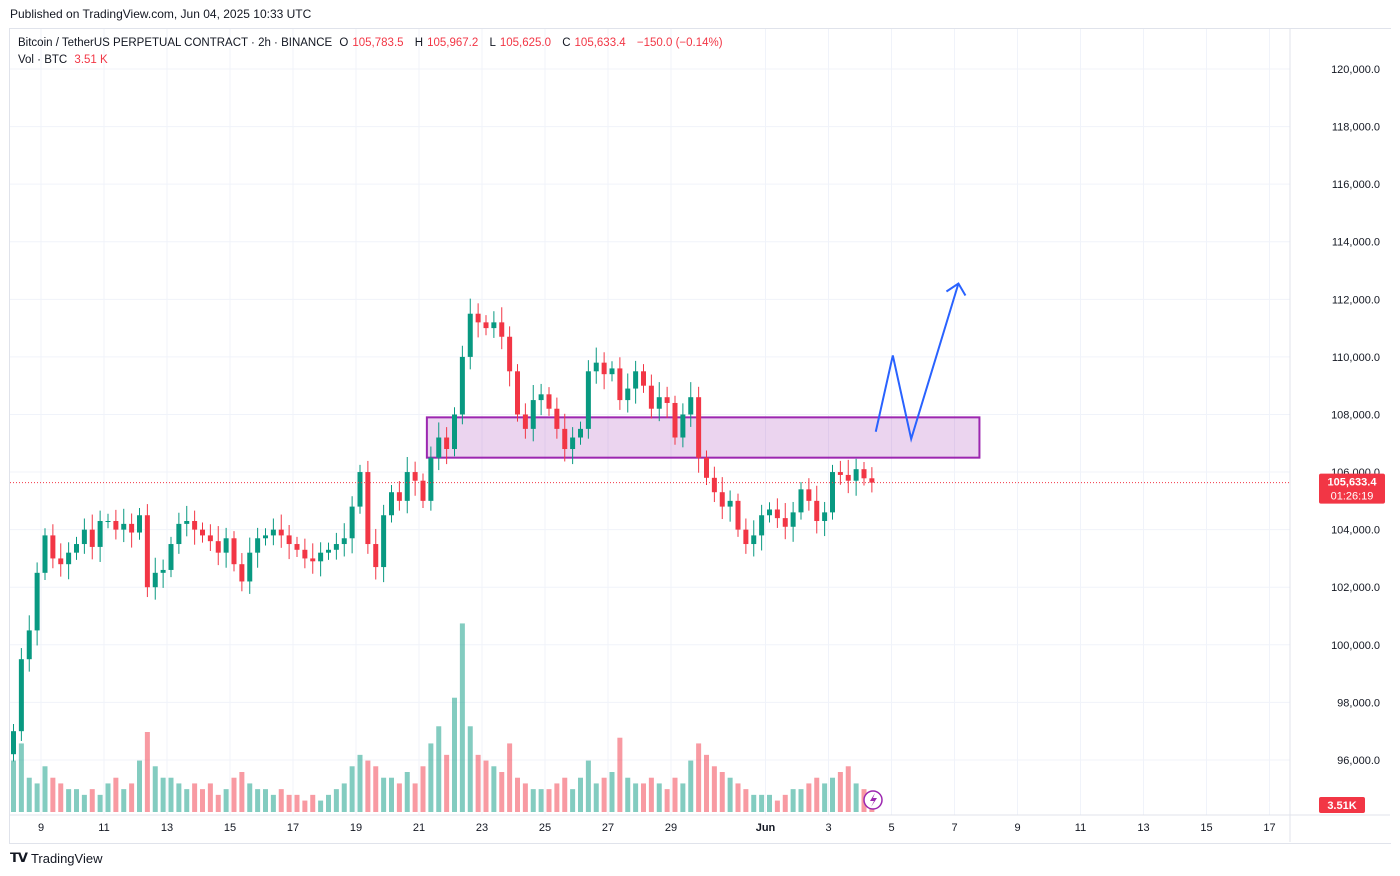 The width and height of the screenshot is (1400, 876). What do you see at coordinates (91, 60) in the screenshot?
I see `volume-value: 3.51 K` at bounding box center [91, 60].